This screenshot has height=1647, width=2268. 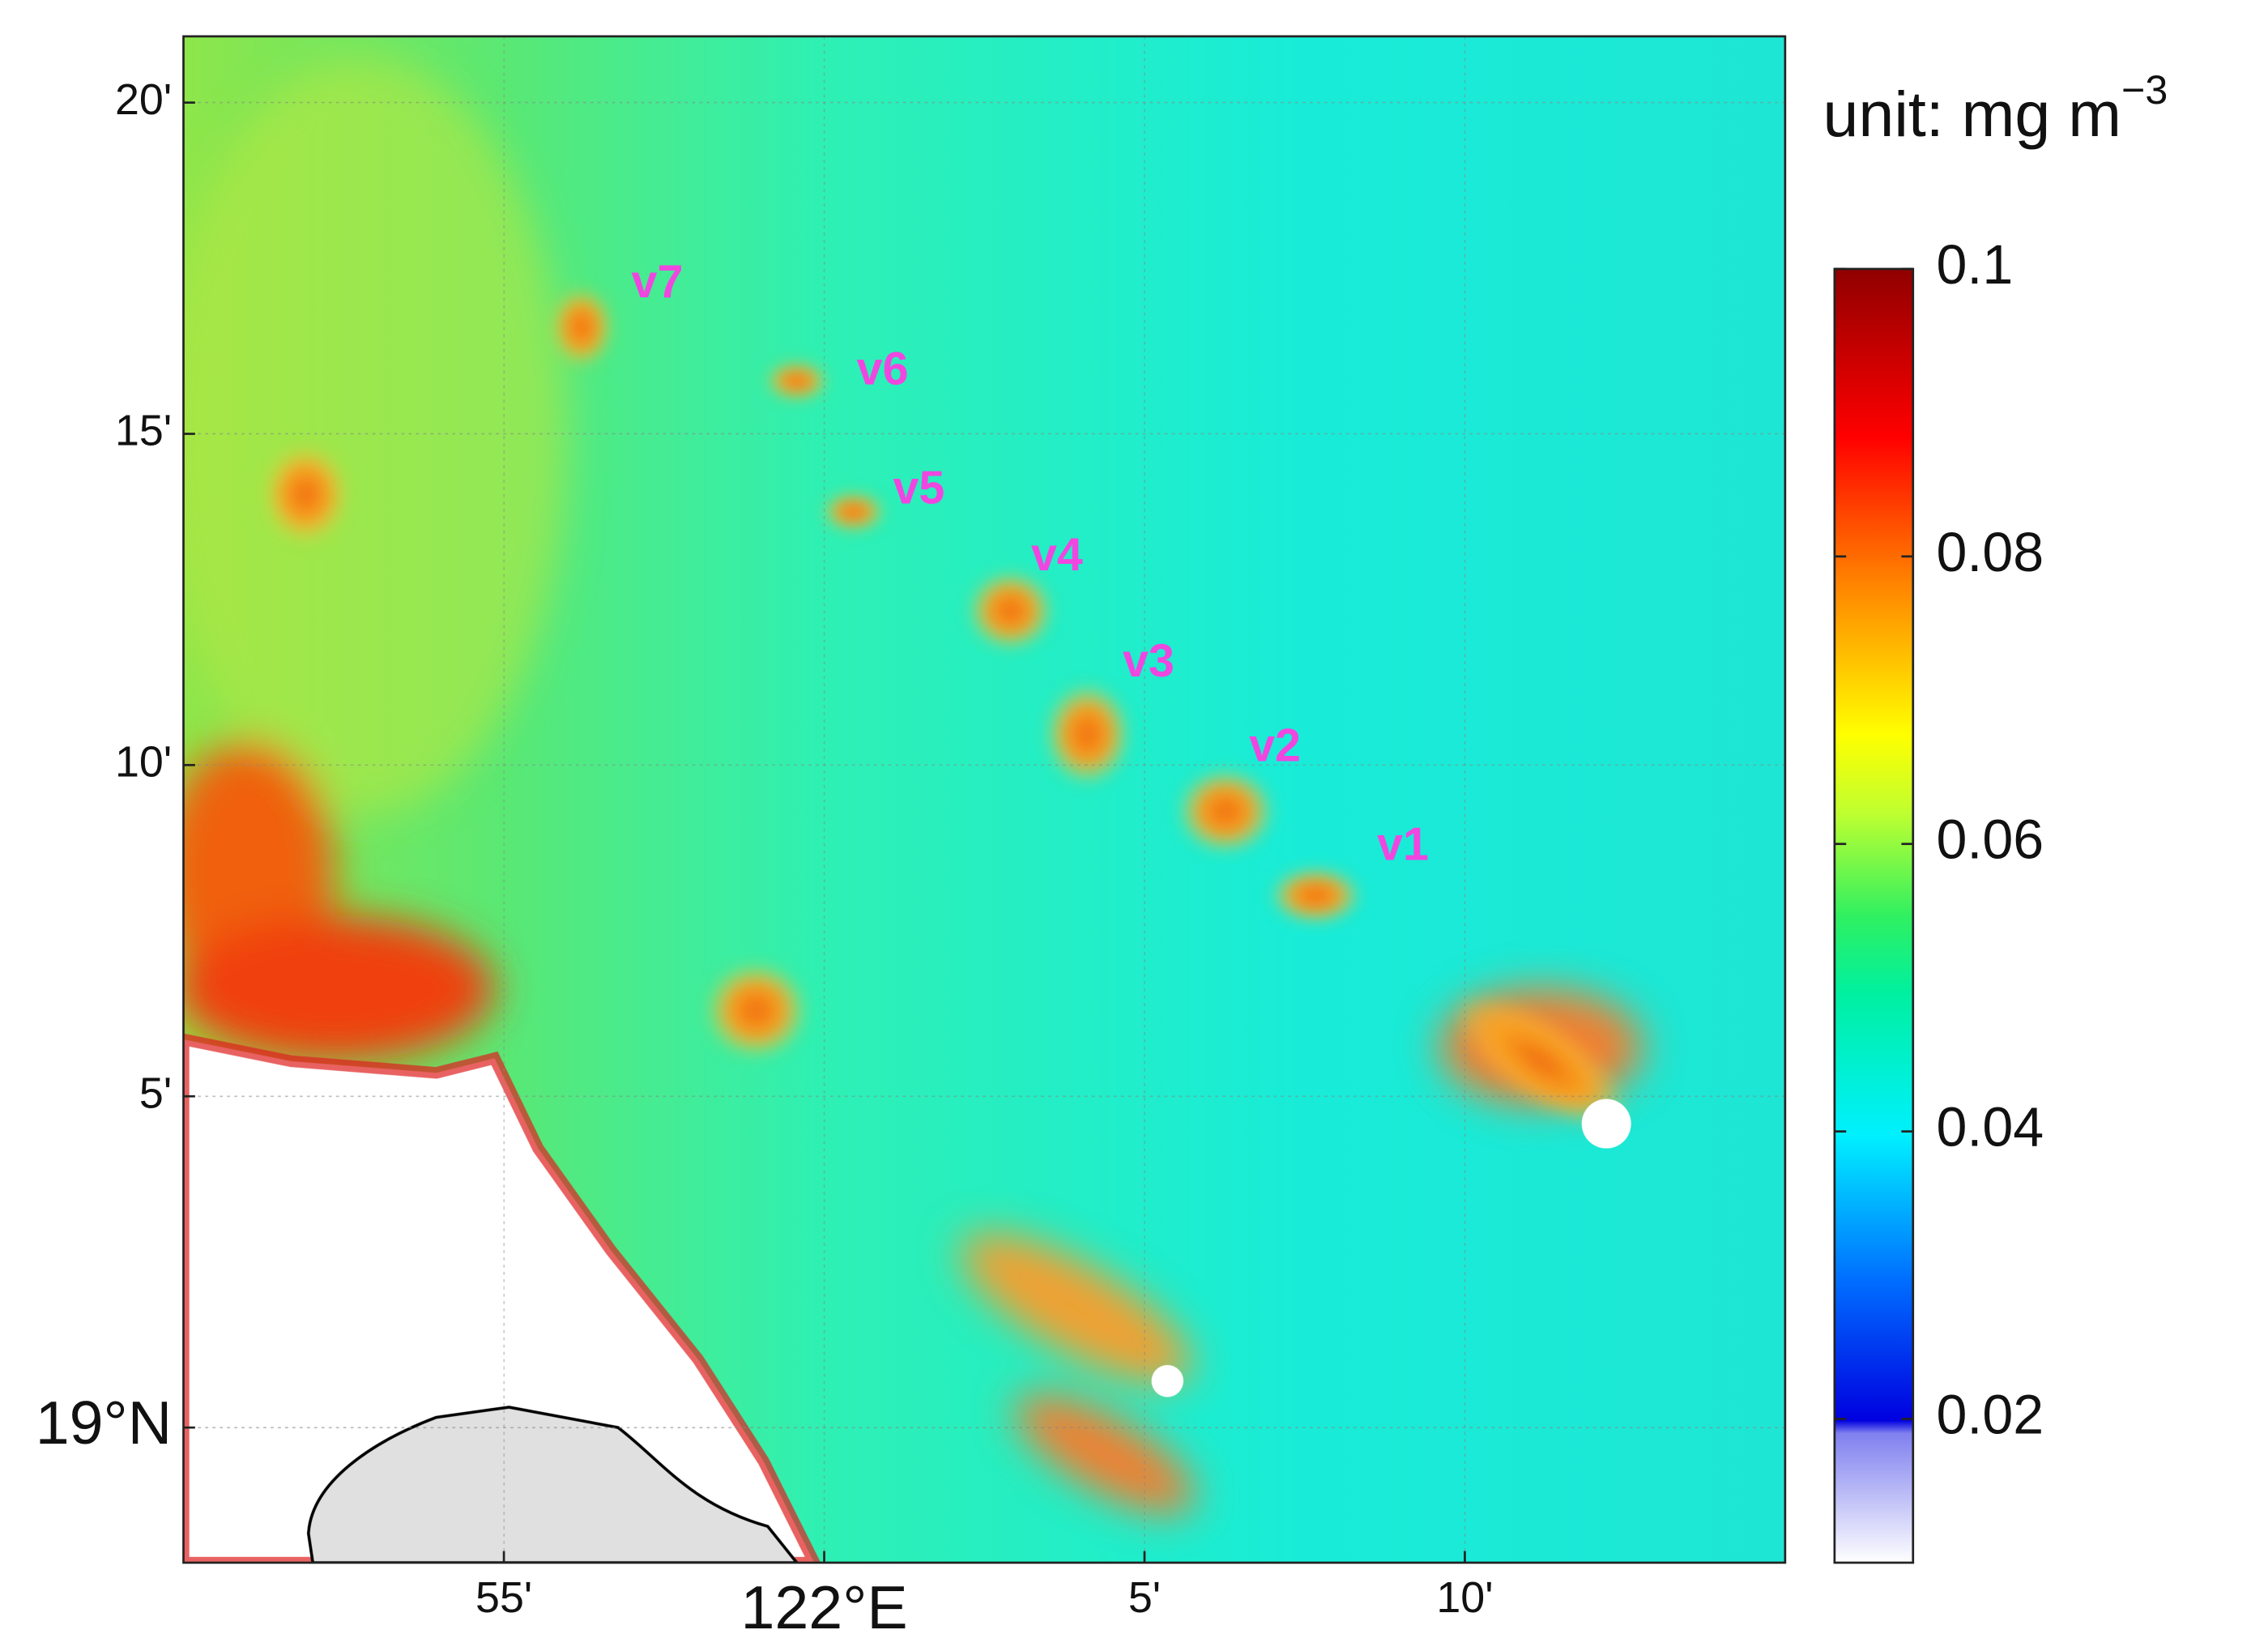 What do you see at coordinates (1403, 844) in the screenshot?
I see `eddy-label: v1` at bounding box center [1403, 844].